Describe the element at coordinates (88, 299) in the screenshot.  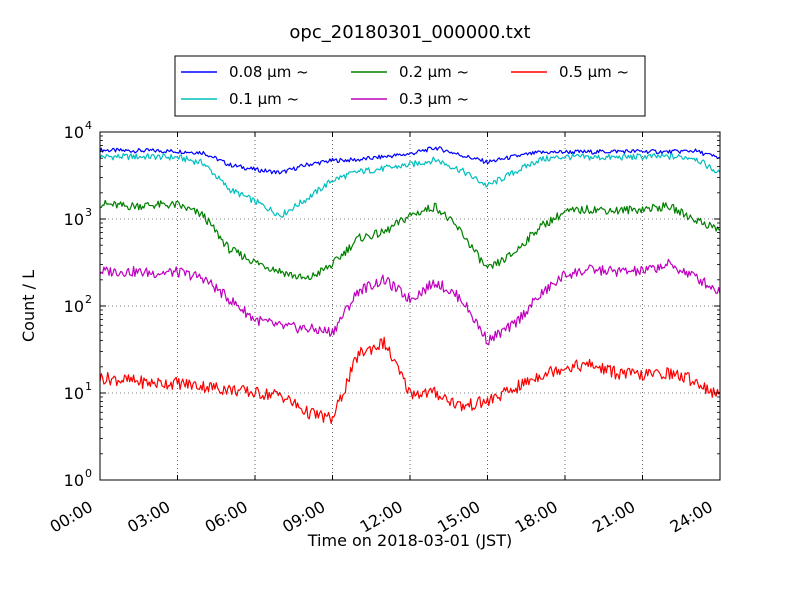
I see `y-tick-exponent: 2` at that location.